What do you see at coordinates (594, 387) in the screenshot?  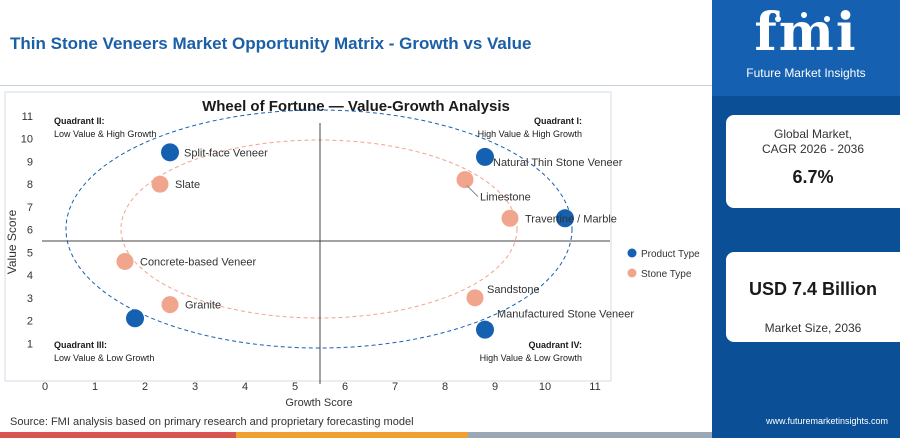 I see `x-tick-label: 11` at bounding box center [594, 387].